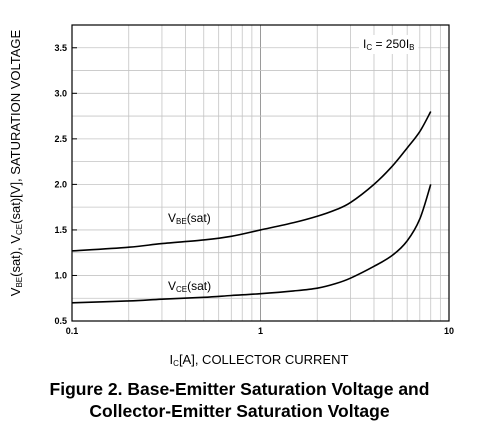 The height and width of the screenshot is (435, 479). I want to click on y-tick-label: 3.0, so click(60, 93).